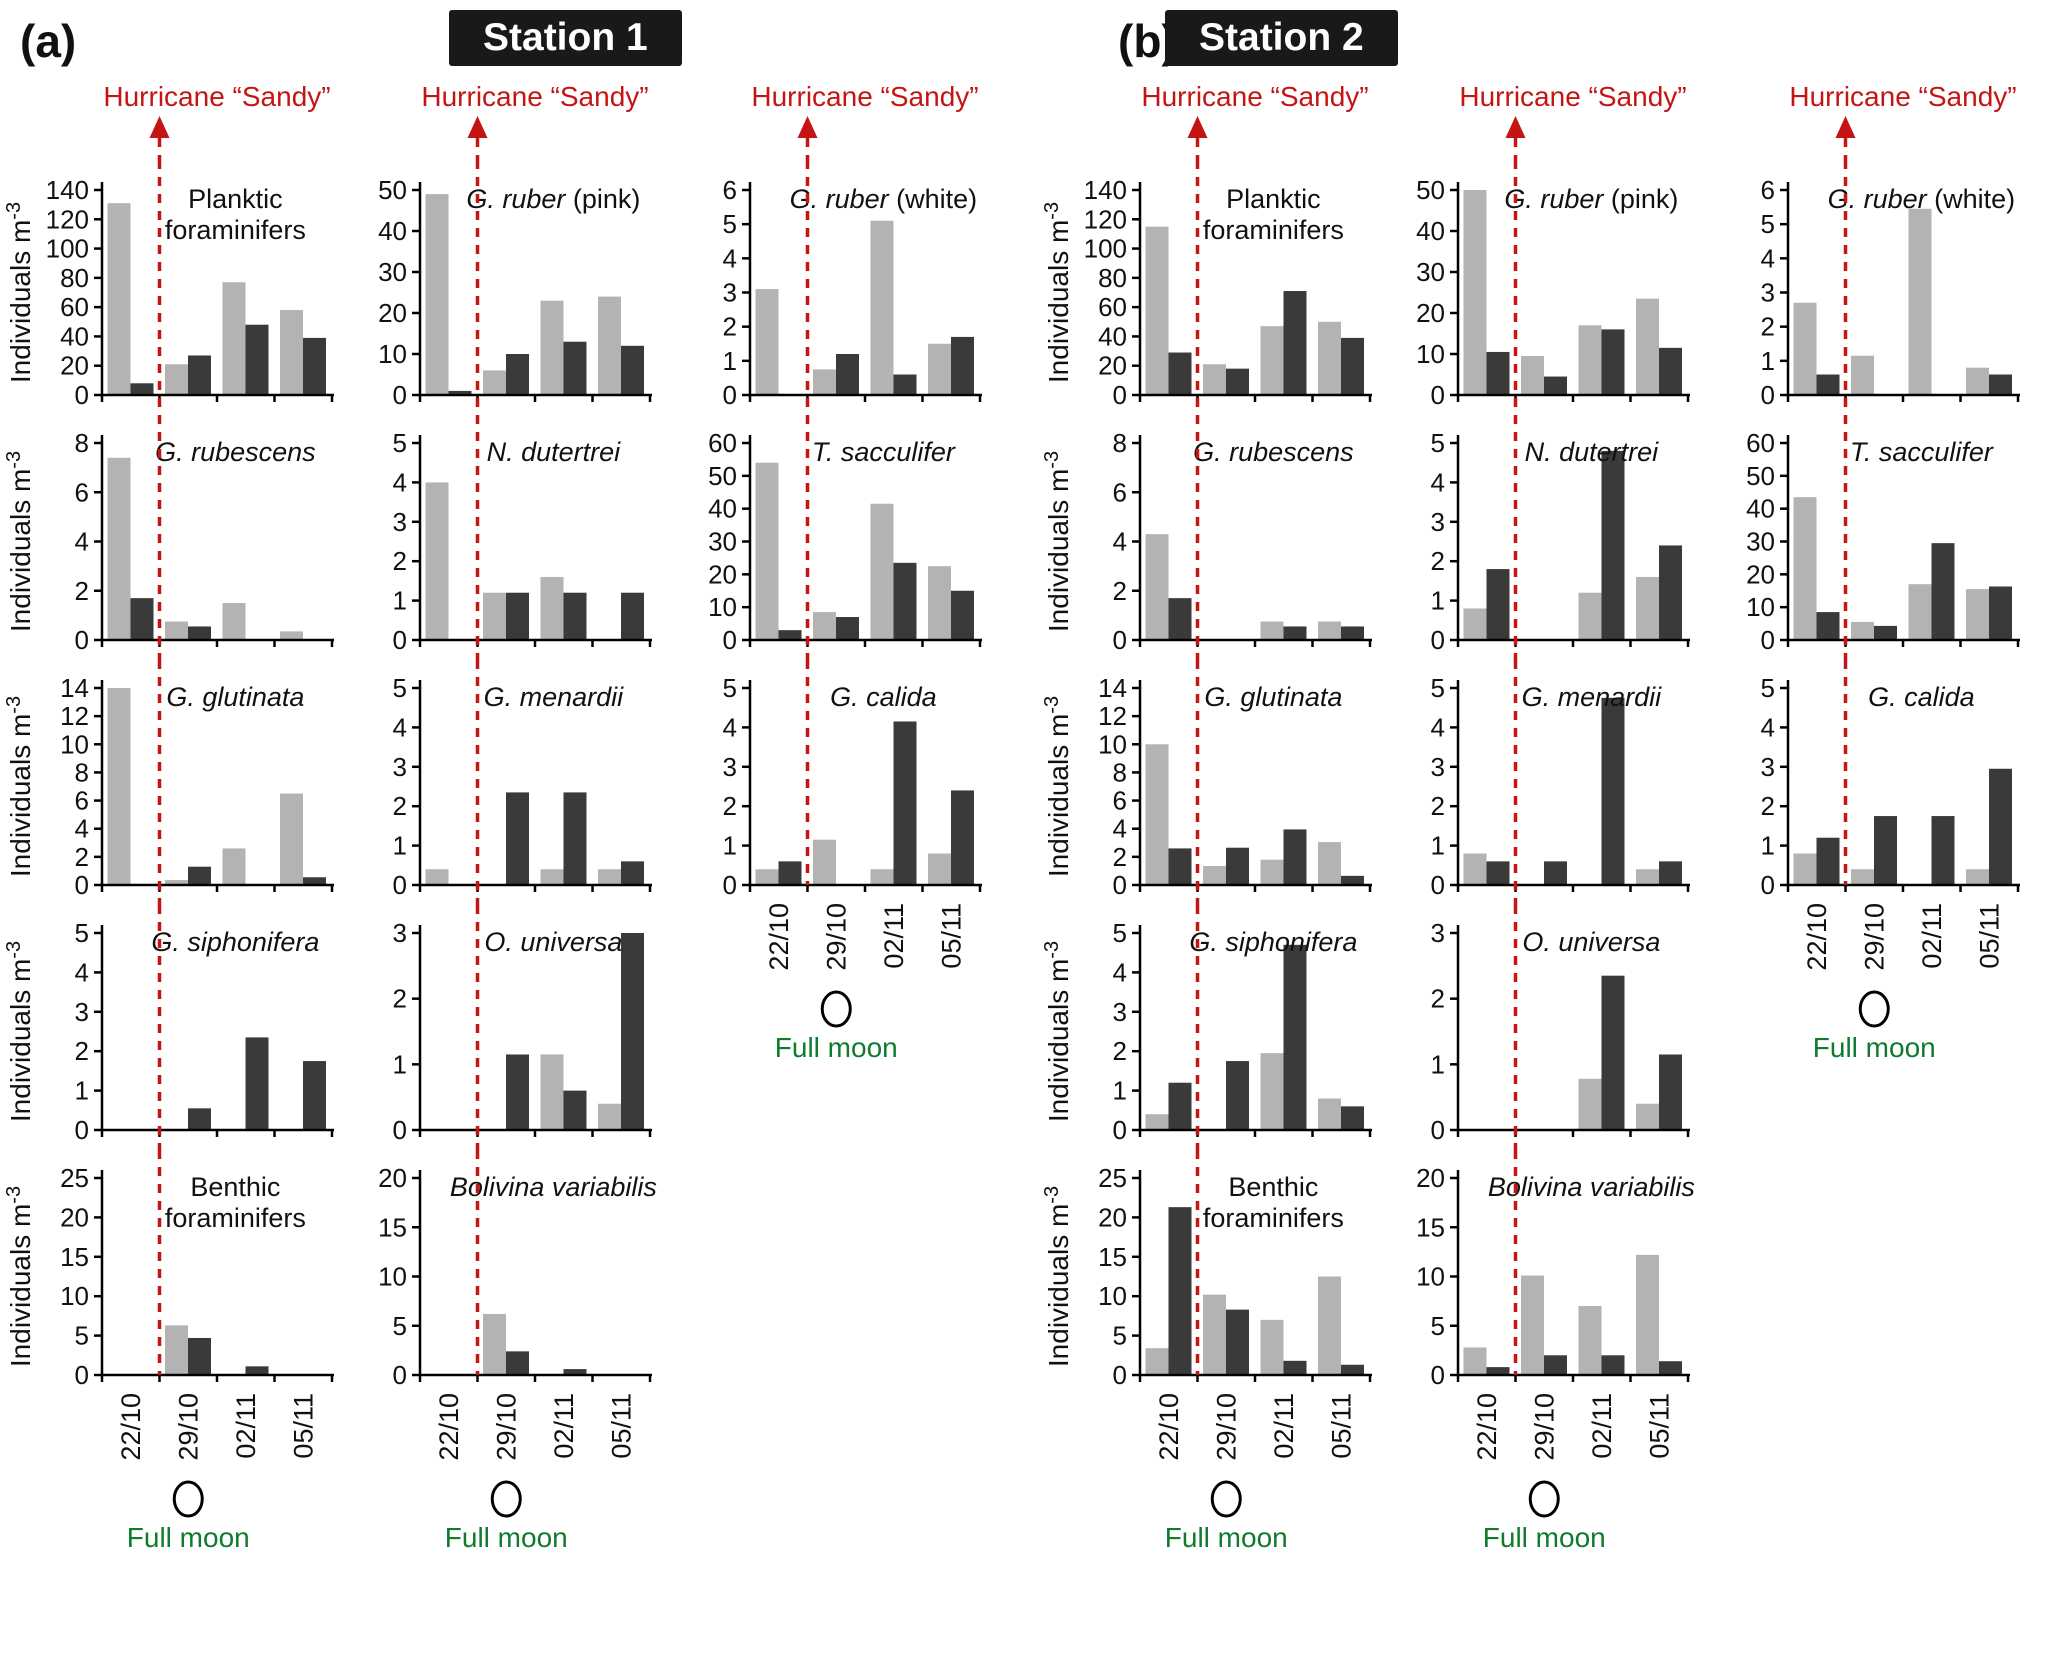 This screenshot has width=2067, height=1668. What do you see at coordinates (82, 443) in the screenshot?
I see `y-tick-label: 8` at bounding box center [82, 443].